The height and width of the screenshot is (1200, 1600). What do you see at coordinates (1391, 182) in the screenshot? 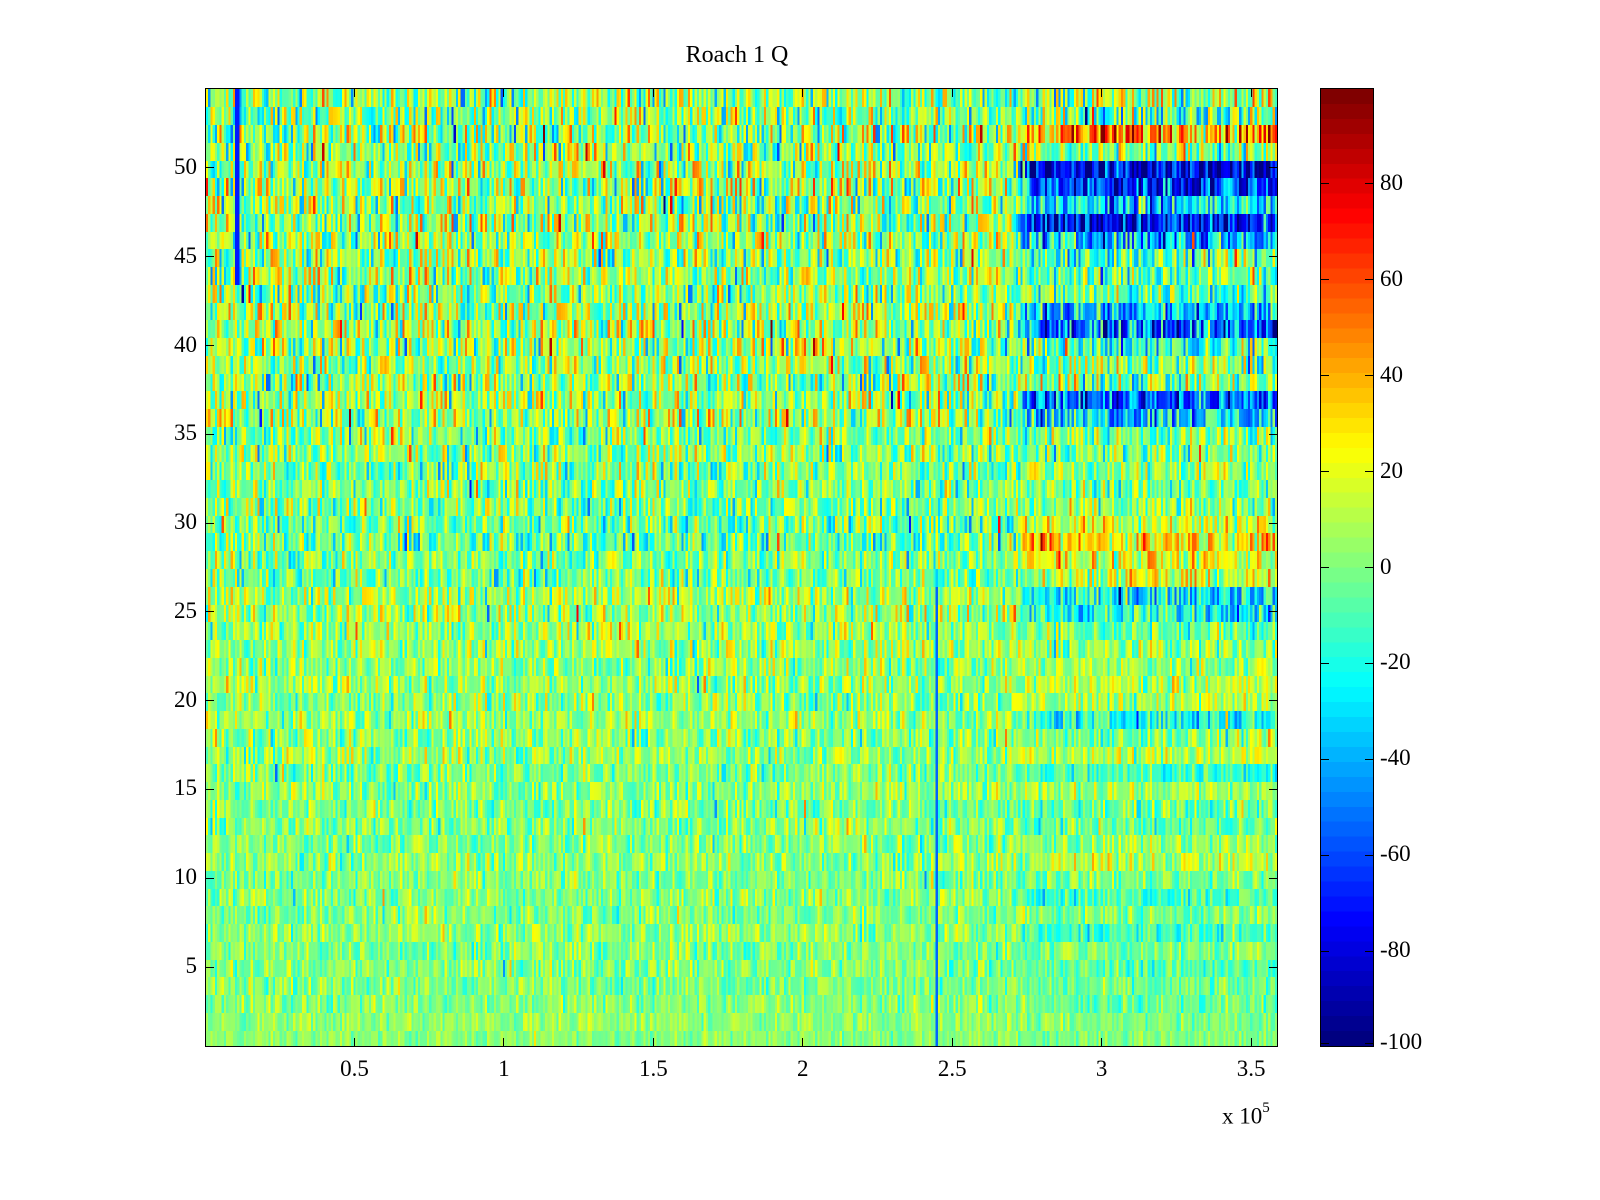
I see `colorbar-tick-label: 80` at bounding box center [1391, 182].